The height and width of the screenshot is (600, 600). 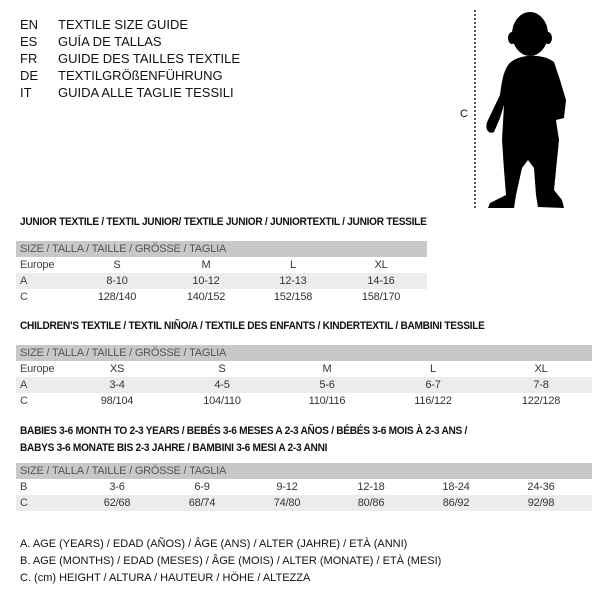 I want to click on table-cell: 6-7, so click(x=433, y=385).